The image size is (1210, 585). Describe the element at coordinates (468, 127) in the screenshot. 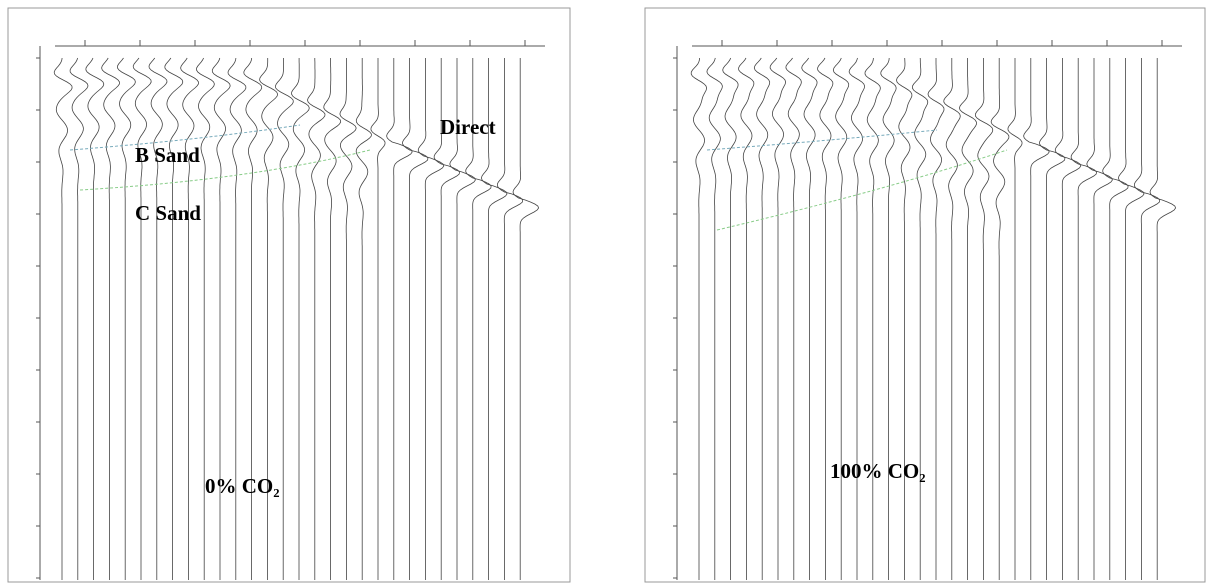

I see `direct-label: Direct` at that location.